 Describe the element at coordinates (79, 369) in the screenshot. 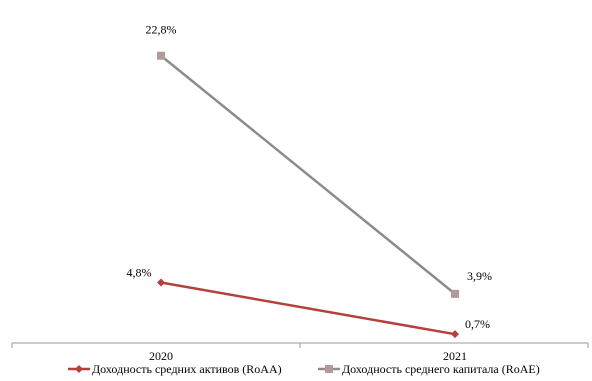

I see `legend-swatch-marker-roaa` at that location.